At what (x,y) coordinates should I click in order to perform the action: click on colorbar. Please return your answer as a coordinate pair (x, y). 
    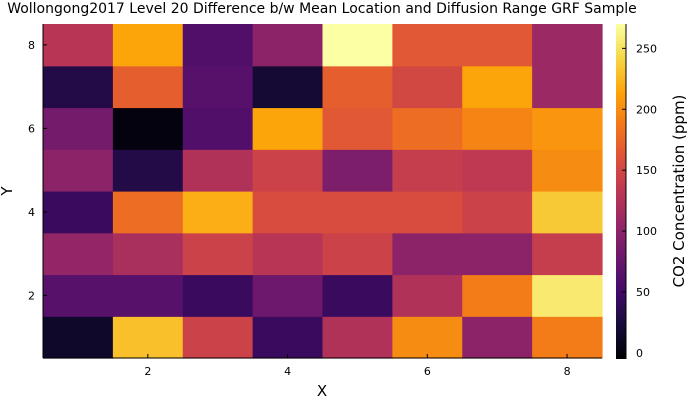
    Looking at the image, I should click on (621, 191).